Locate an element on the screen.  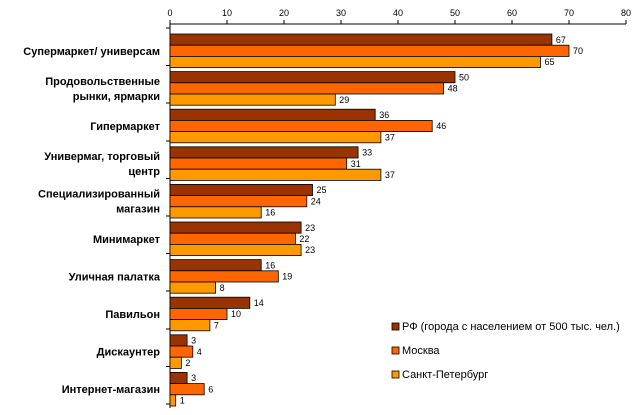
data-label: 4 is located at coordinates (199, 352).